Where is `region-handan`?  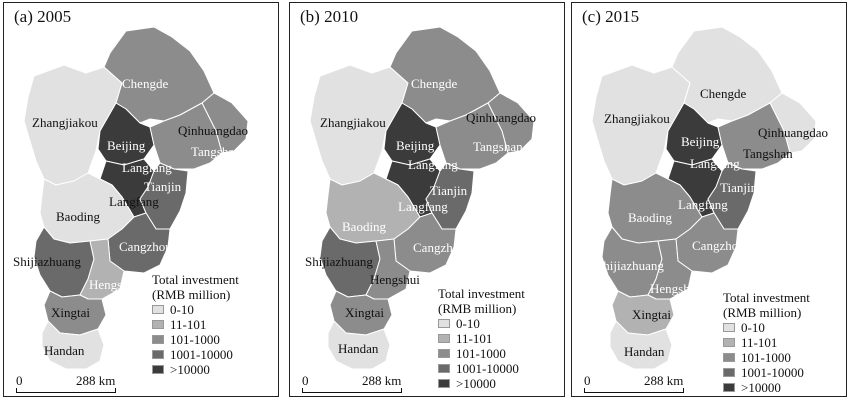
region-handan is located at coordinates (641, 345).